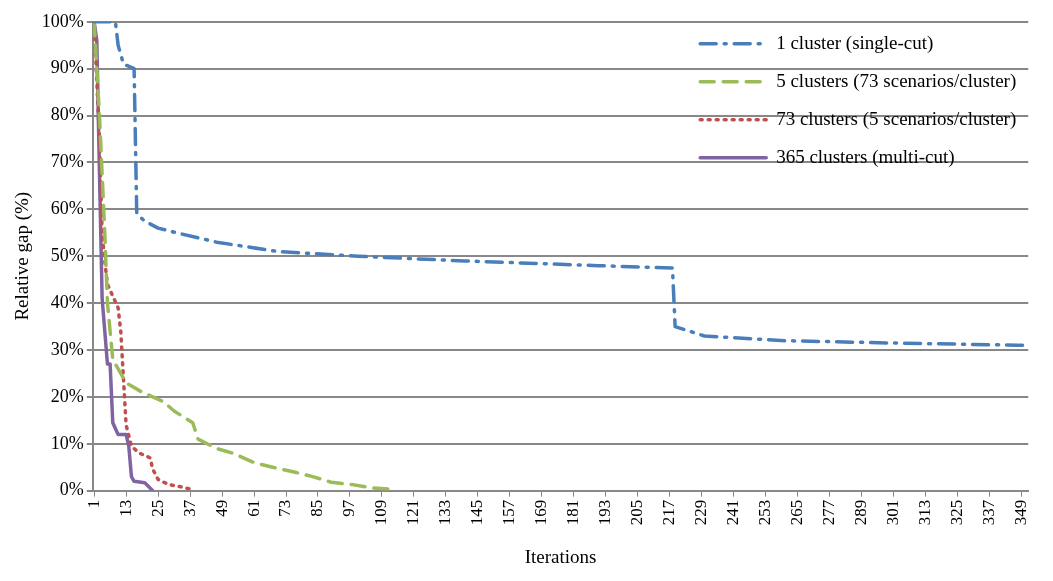 Image resolution: width=1053 pixels, height=581 pixels. Describe the element at coordinates (67, 67) in the screenshot. I see `y-tick-label: 90%` at that location.